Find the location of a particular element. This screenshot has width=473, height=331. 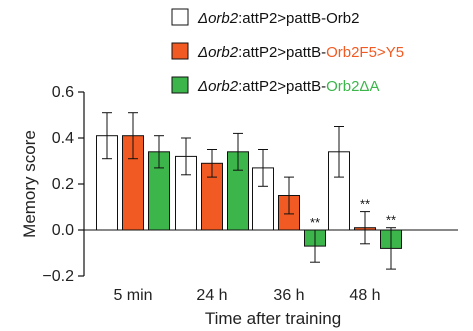

x-tick-label: 5 min is located at coordinates (132, 295).